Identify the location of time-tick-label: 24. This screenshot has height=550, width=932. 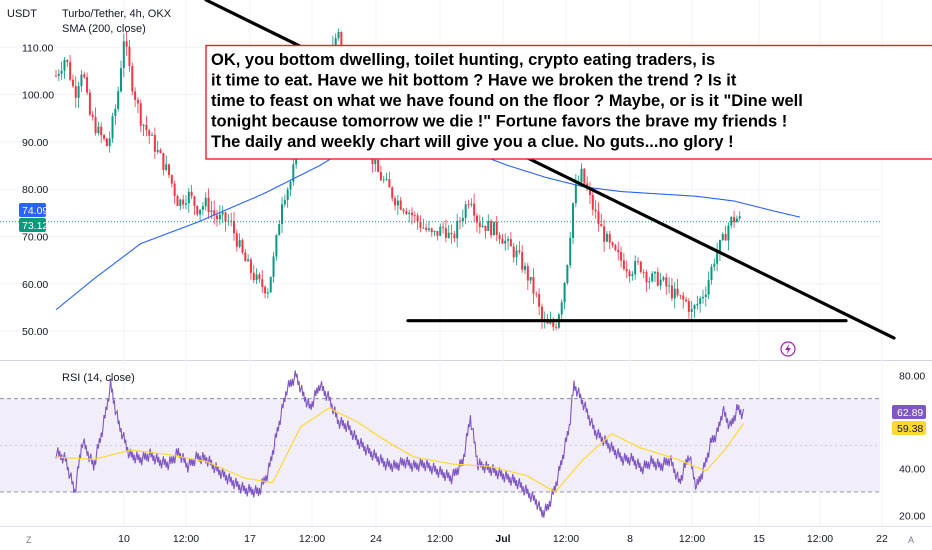
(376, 539).